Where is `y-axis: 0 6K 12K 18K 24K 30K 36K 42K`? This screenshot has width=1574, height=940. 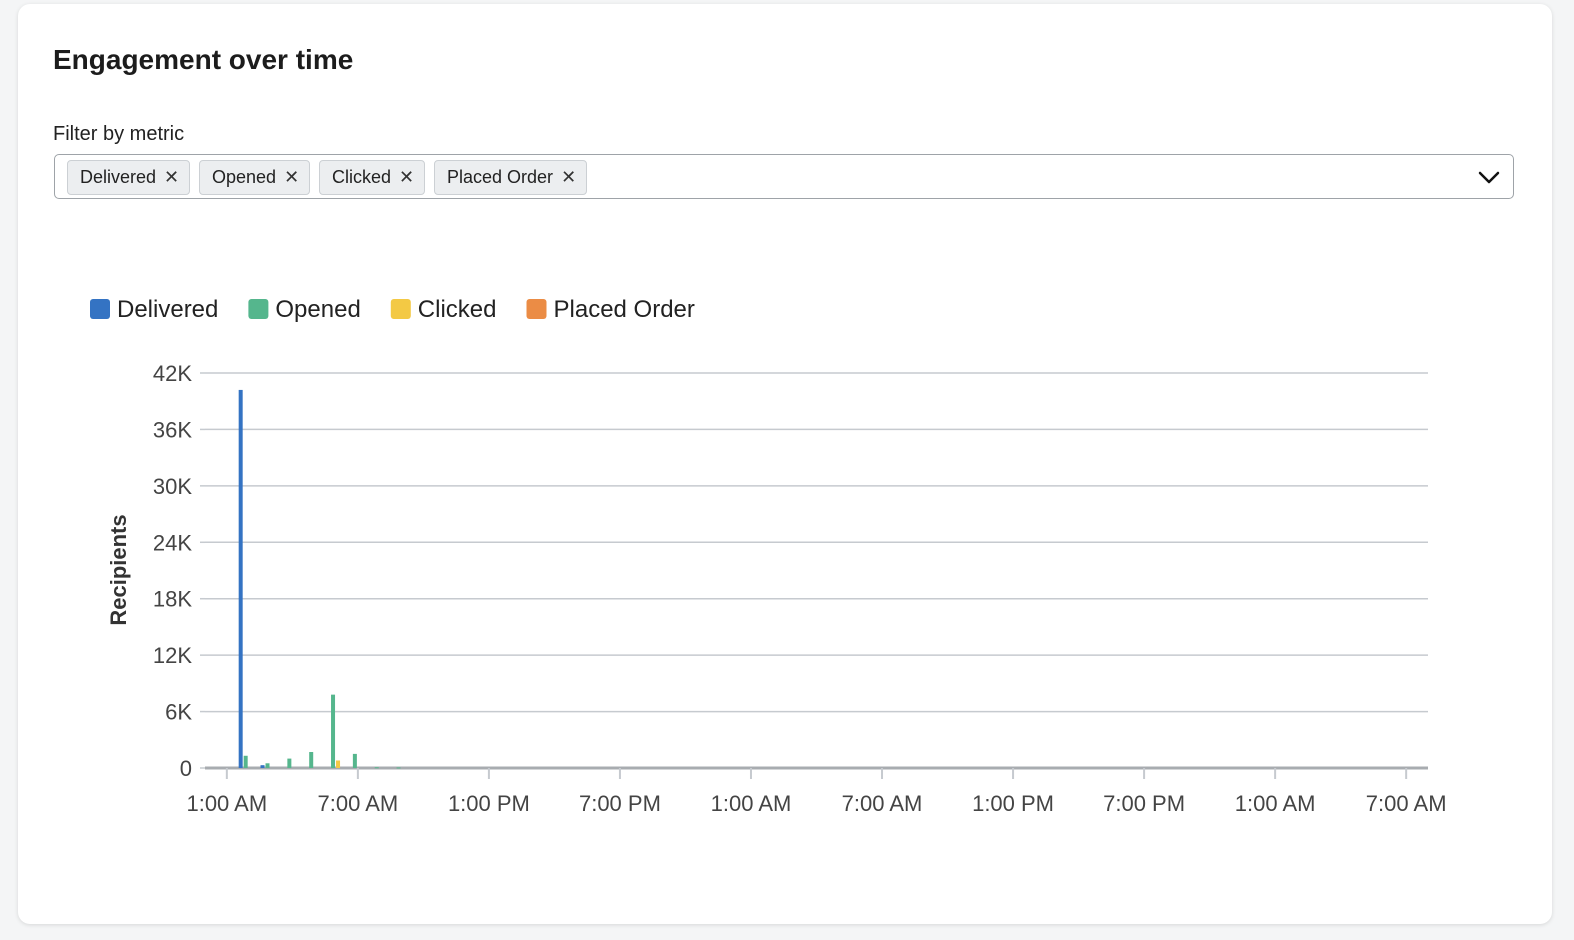
y-axis: 0 6K 12K 18K 24K 30K 36K 42K is located at coordinates (179, 571).